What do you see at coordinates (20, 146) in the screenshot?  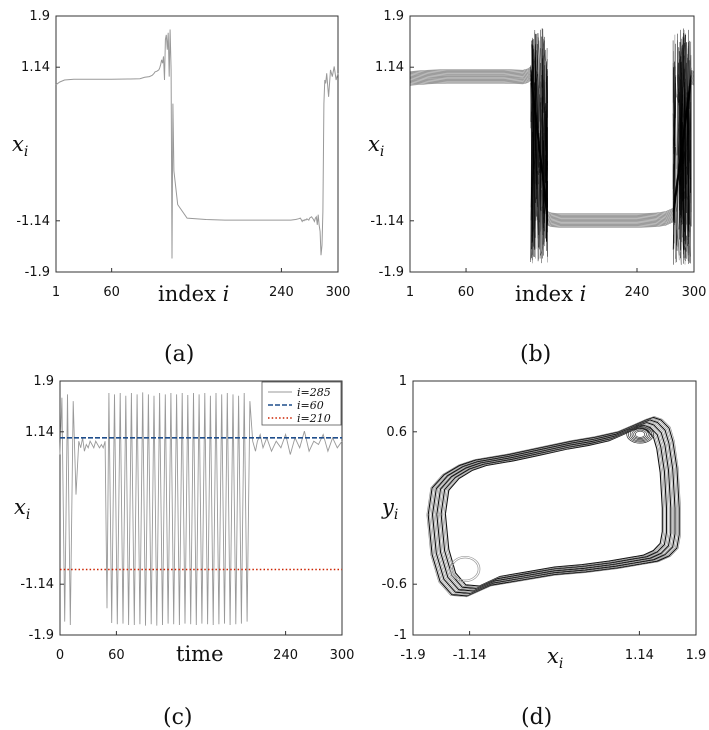 I see `ylabel-a: xi` at bounding box center [20, 146].